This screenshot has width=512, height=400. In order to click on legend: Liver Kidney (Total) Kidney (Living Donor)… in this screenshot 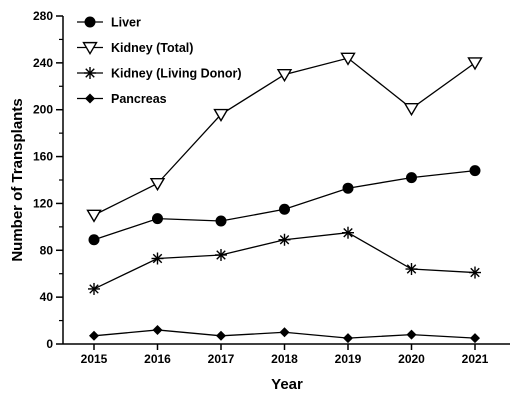, I will do `click(159, 61)`.